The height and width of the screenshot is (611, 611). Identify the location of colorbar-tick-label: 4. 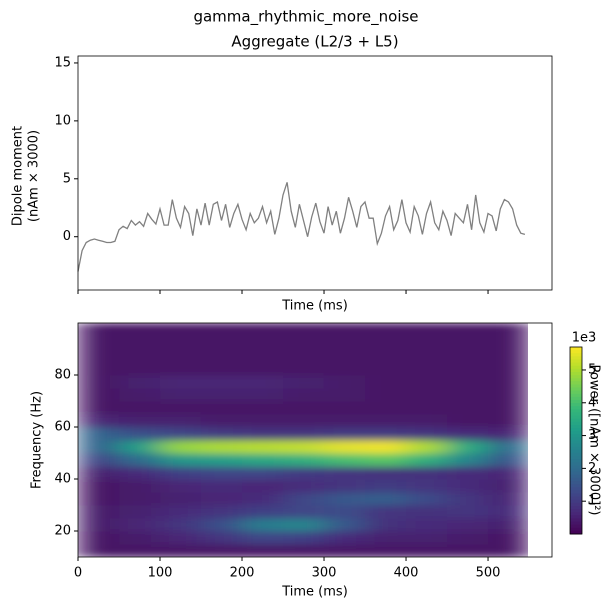
(592, 402).